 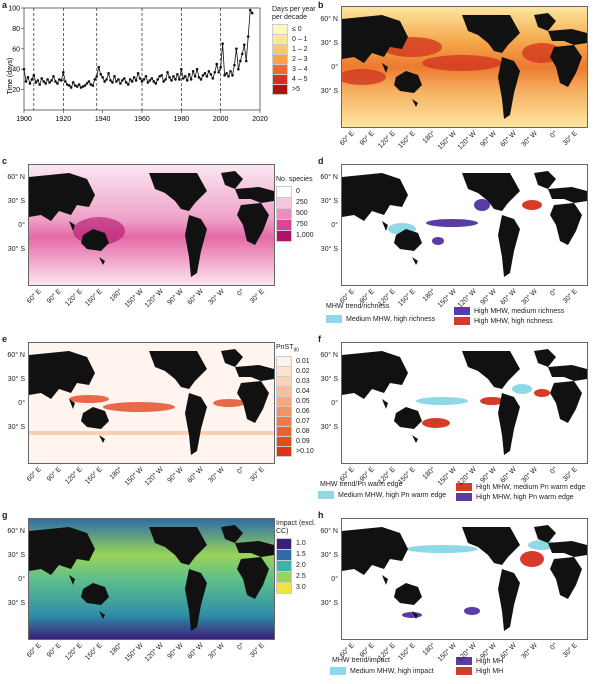 What do you see at coordinates (303, 441) in the screenshot?
I see `legend-label: 0.09` at bounding box center [303, 441].